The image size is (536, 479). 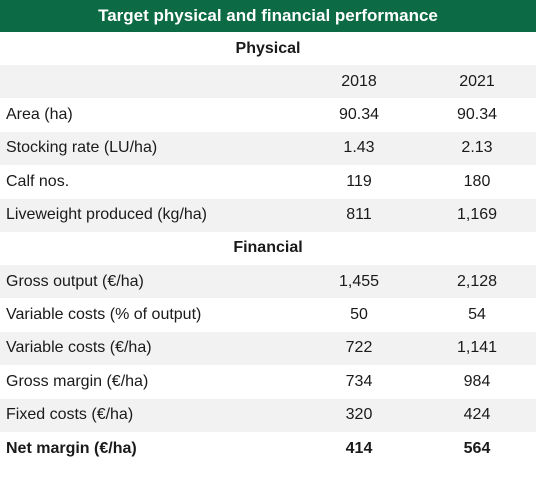 What do you see at coordinates (477, 448) in the screenshot?
I see `value-2021: 564` at bounding box center [477, 448].